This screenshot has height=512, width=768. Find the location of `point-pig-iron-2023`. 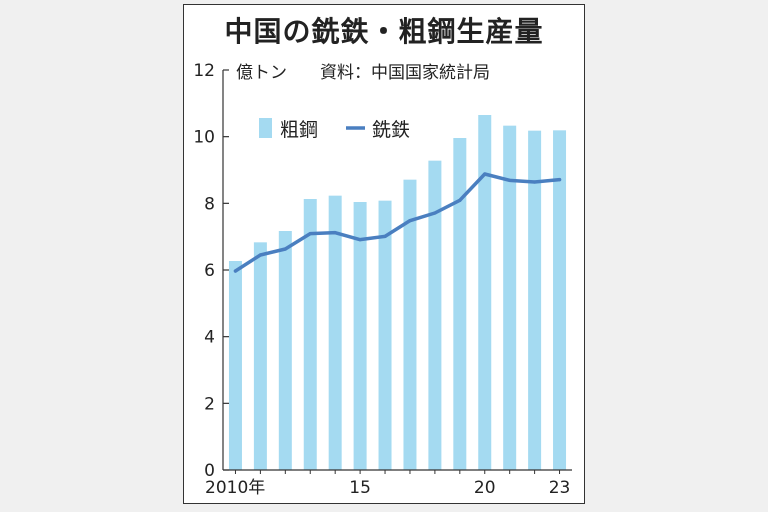

point-pig-iron-2023 is located at coordinates (559, 180).